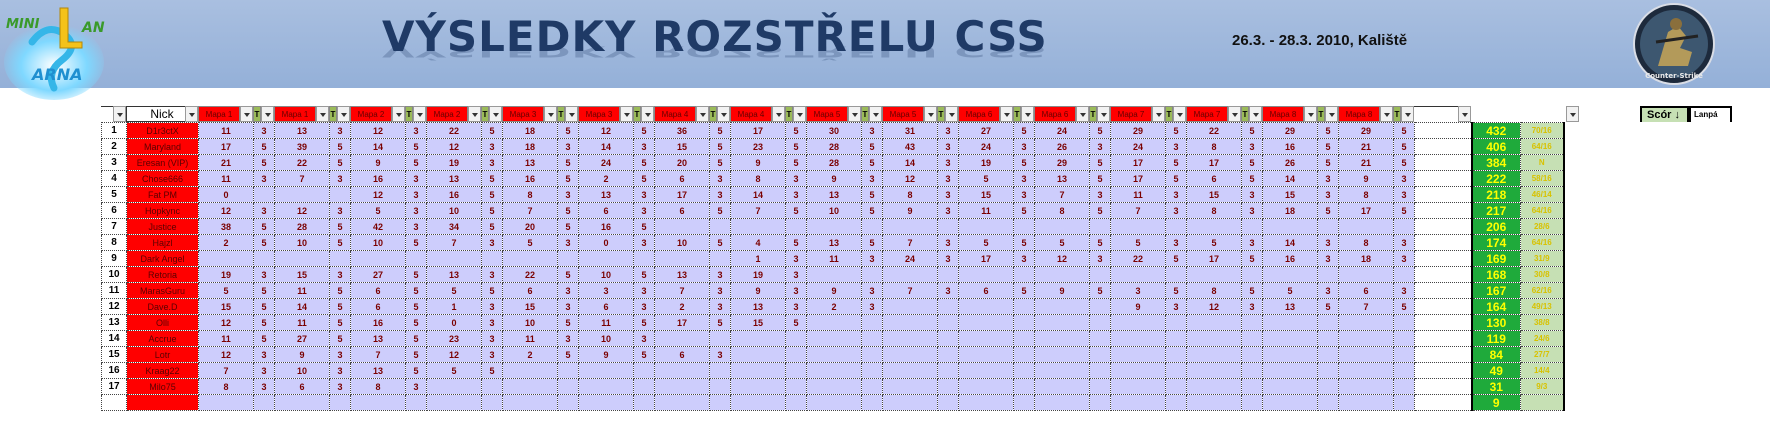 The width and height of the screenshot is (1770, 437). I want to click on total-score-cell: 168, so click(1495, 274).